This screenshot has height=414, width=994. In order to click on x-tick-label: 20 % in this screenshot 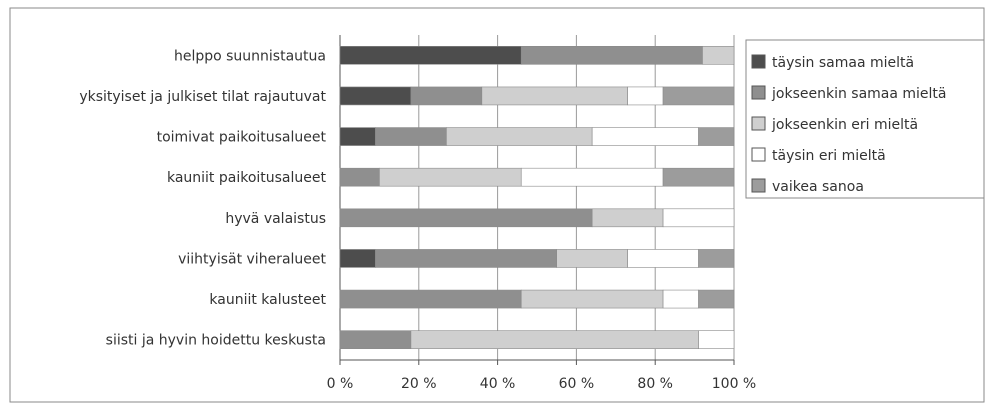, I will do `click(419, 384)`.